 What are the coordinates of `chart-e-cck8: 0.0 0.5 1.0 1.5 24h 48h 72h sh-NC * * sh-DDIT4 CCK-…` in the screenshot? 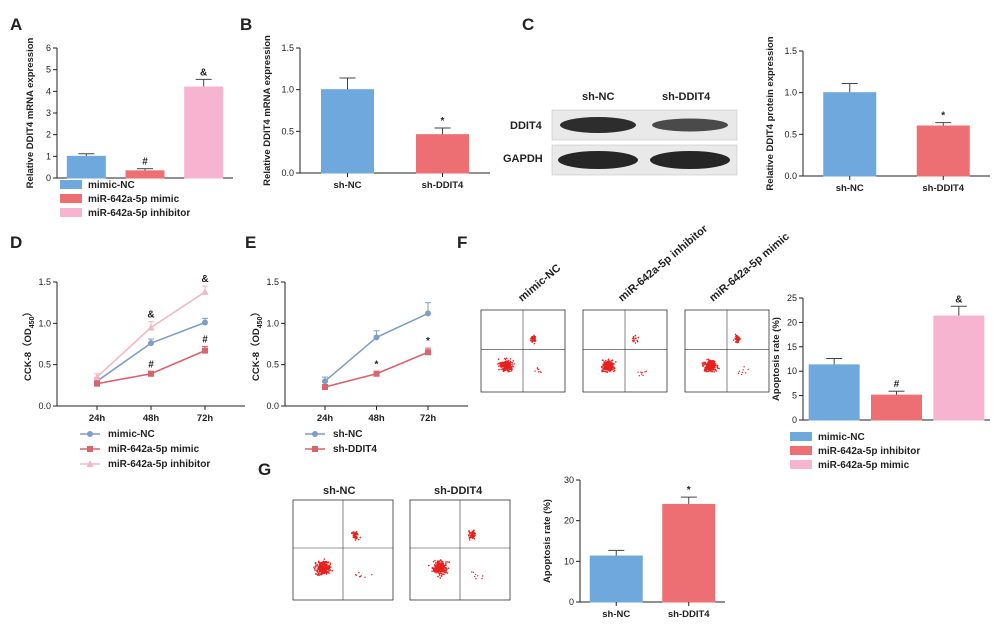 It's located at (359, 366).